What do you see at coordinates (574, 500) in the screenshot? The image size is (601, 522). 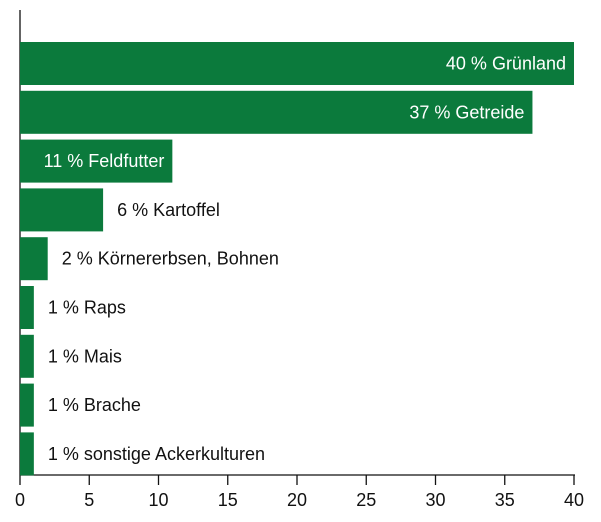 I see `x-tick-label: 40` at bounding box center [574, 500].